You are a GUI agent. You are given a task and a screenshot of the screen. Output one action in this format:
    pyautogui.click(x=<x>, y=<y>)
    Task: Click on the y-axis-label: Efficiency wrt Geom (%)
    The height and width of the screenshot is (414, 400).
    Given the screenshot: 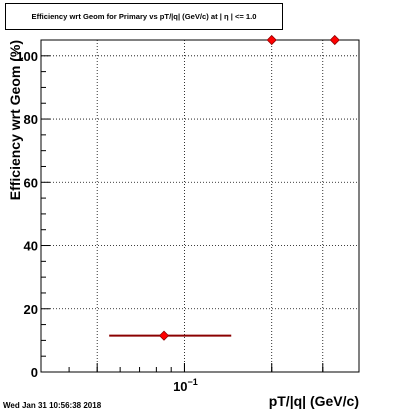 What is the action you would take?
    pyautogui.click(x=15, y=120)
    